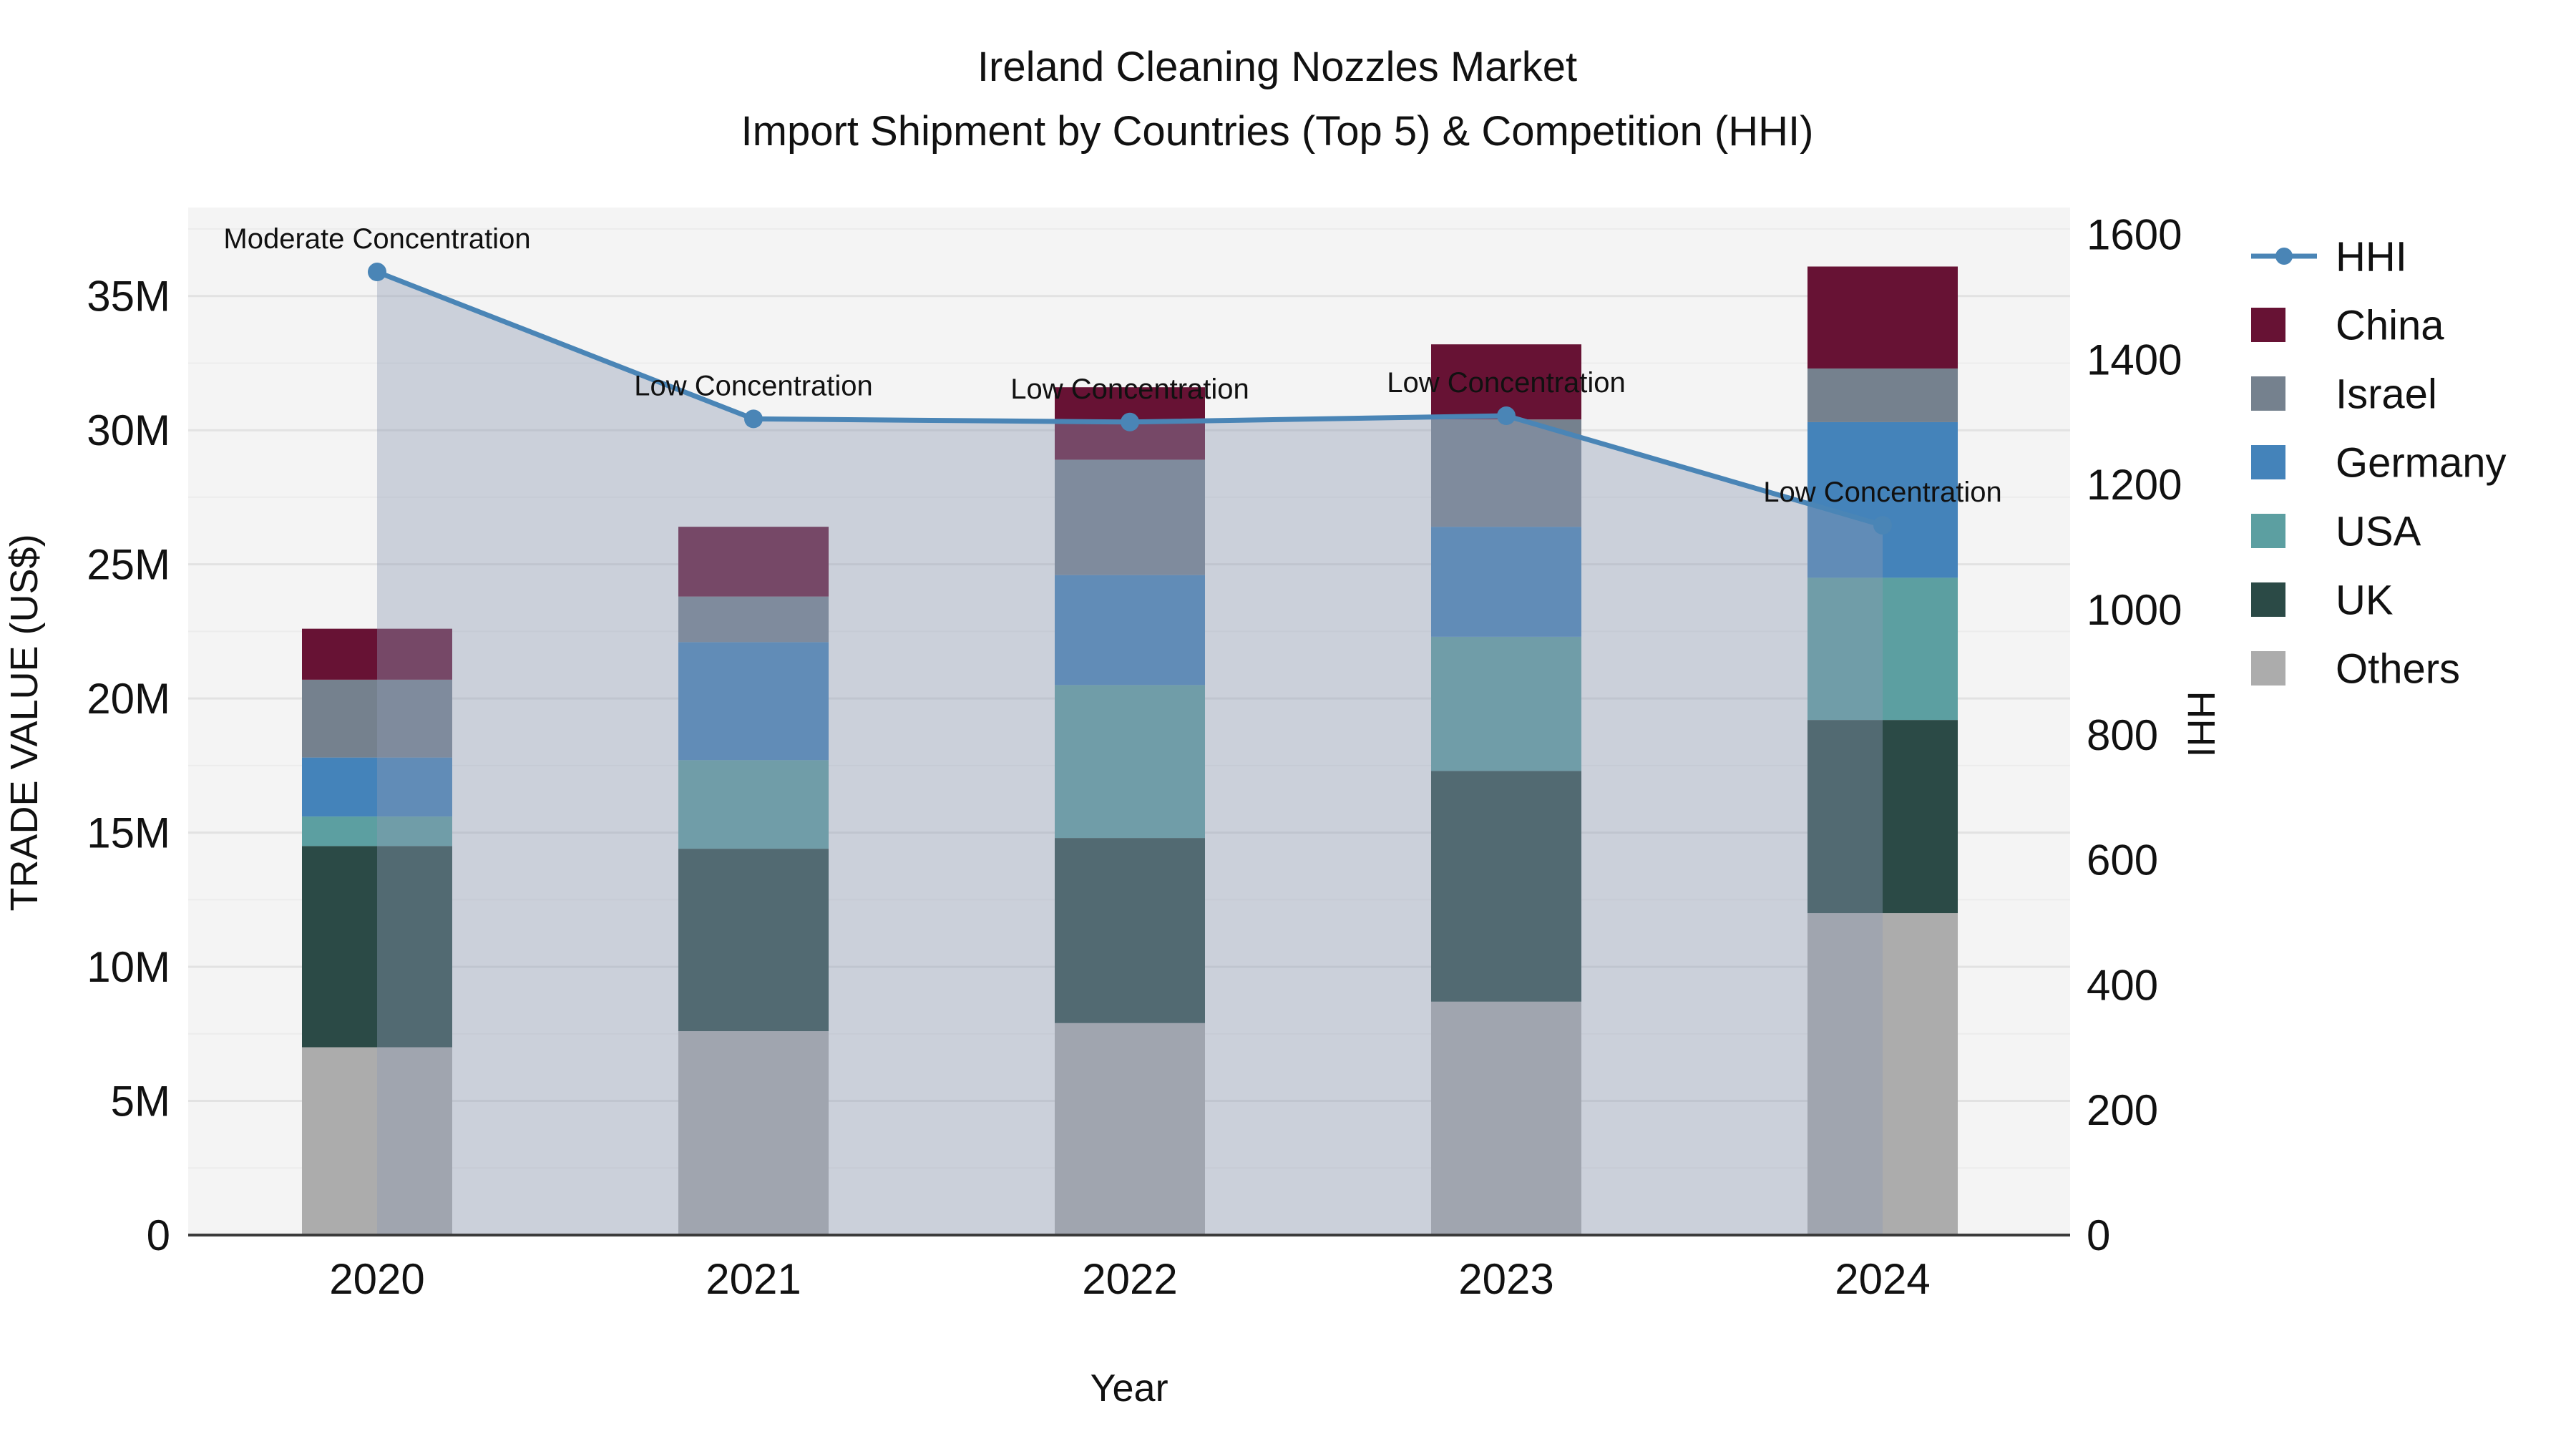 Image resolution: width=2576 pixels, height=1449 pixels. What do you see at coordinates (2421, 462) in the screenshot?
I see `legend-label-germany: Germany` at bounding box center [2421, 462].